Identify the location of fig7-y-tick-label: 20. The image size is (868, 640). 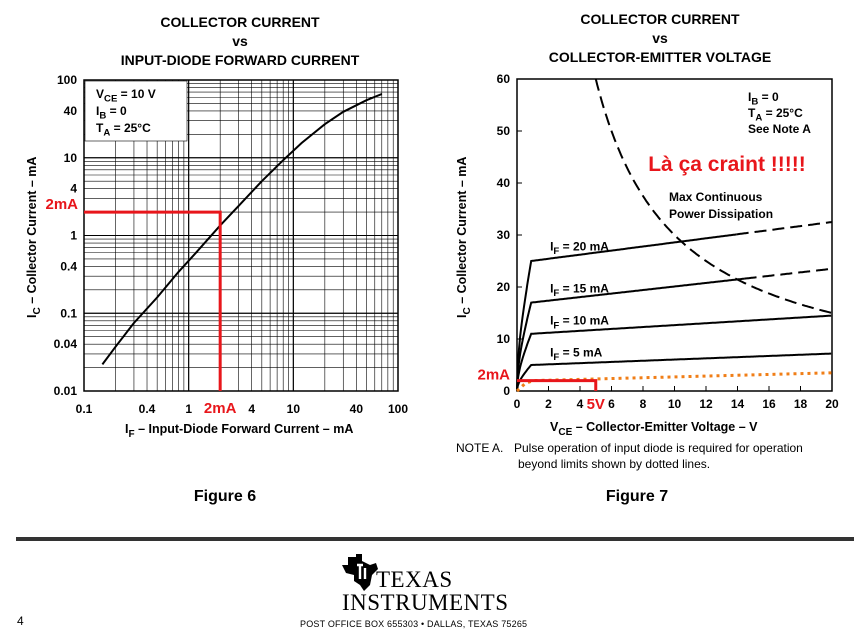
(504, 287).